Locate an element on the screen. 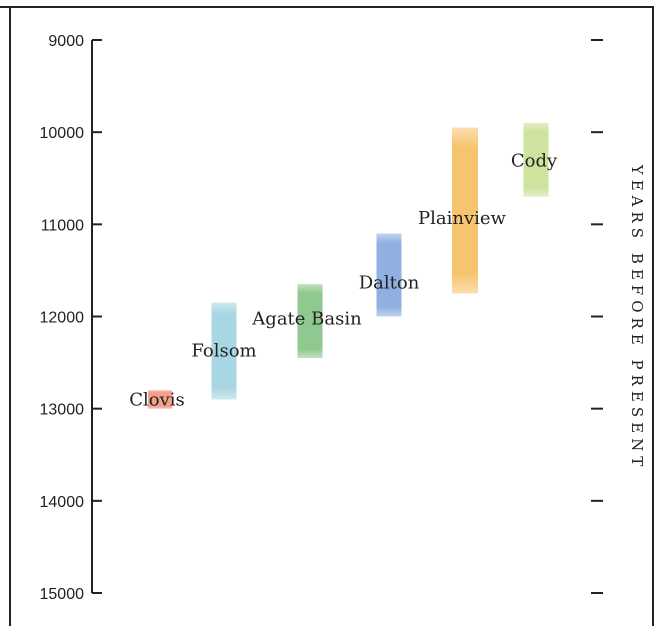  y-tick-label: 10000 is located at coordinates (62, 133).